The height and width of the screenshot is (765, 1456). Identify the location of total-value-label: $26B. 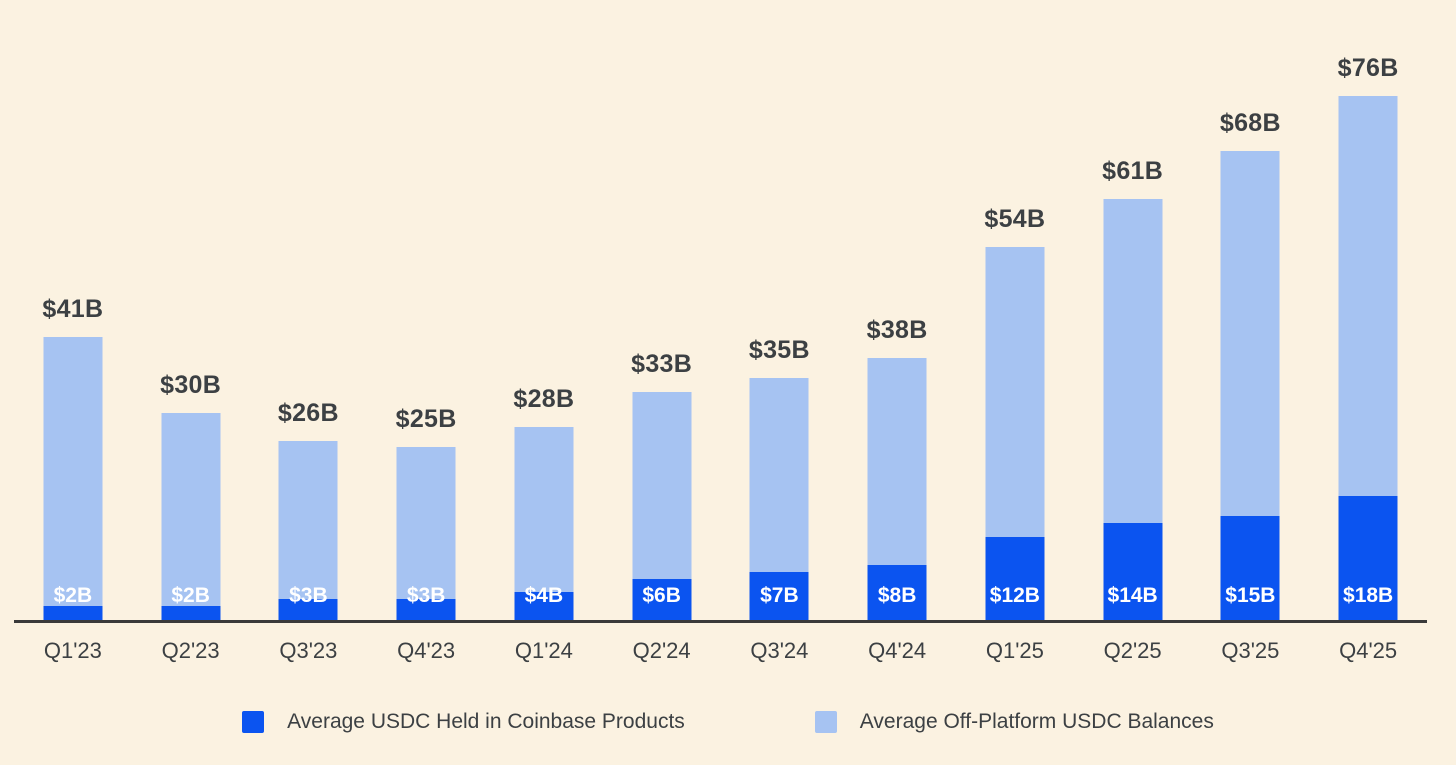
(308, 413).